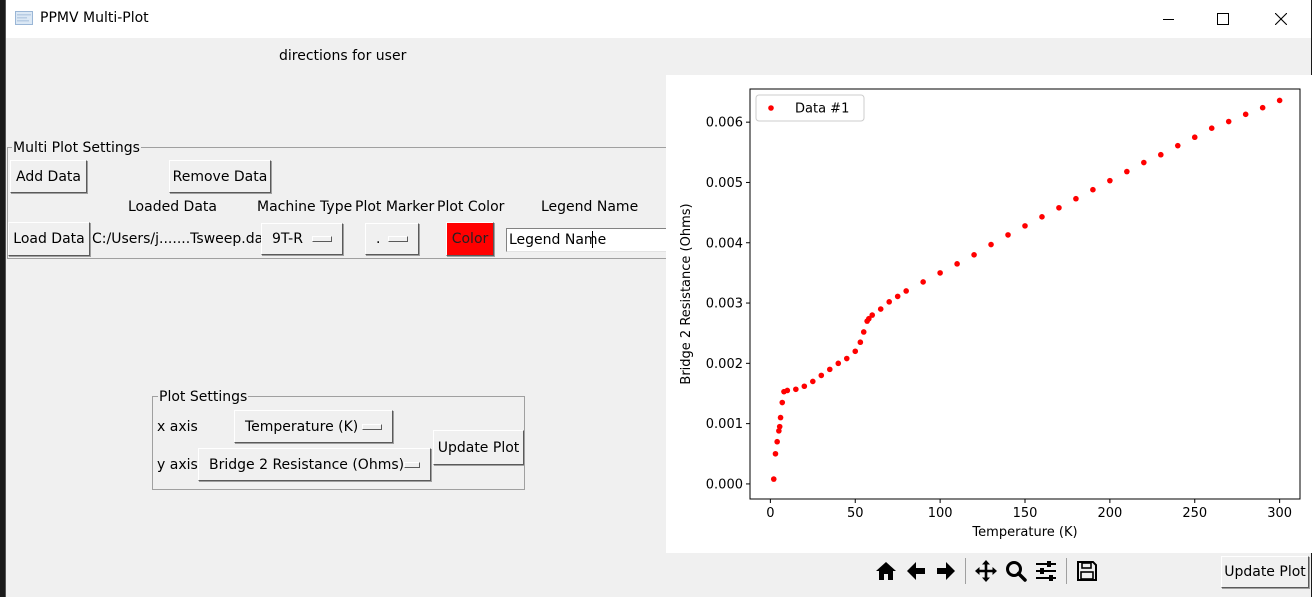 Image resolution: width=1312 pixels, height=597 pixels. I want to click on app-icon, so click(24, 18).